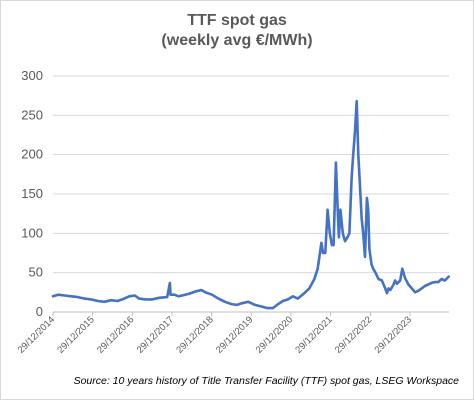 The width and height of the screenshot is (474, 400). Describe the element at coordinates (75, 334) in the screenshot. I see `x-tick-label: 29/12/2015` at that location.